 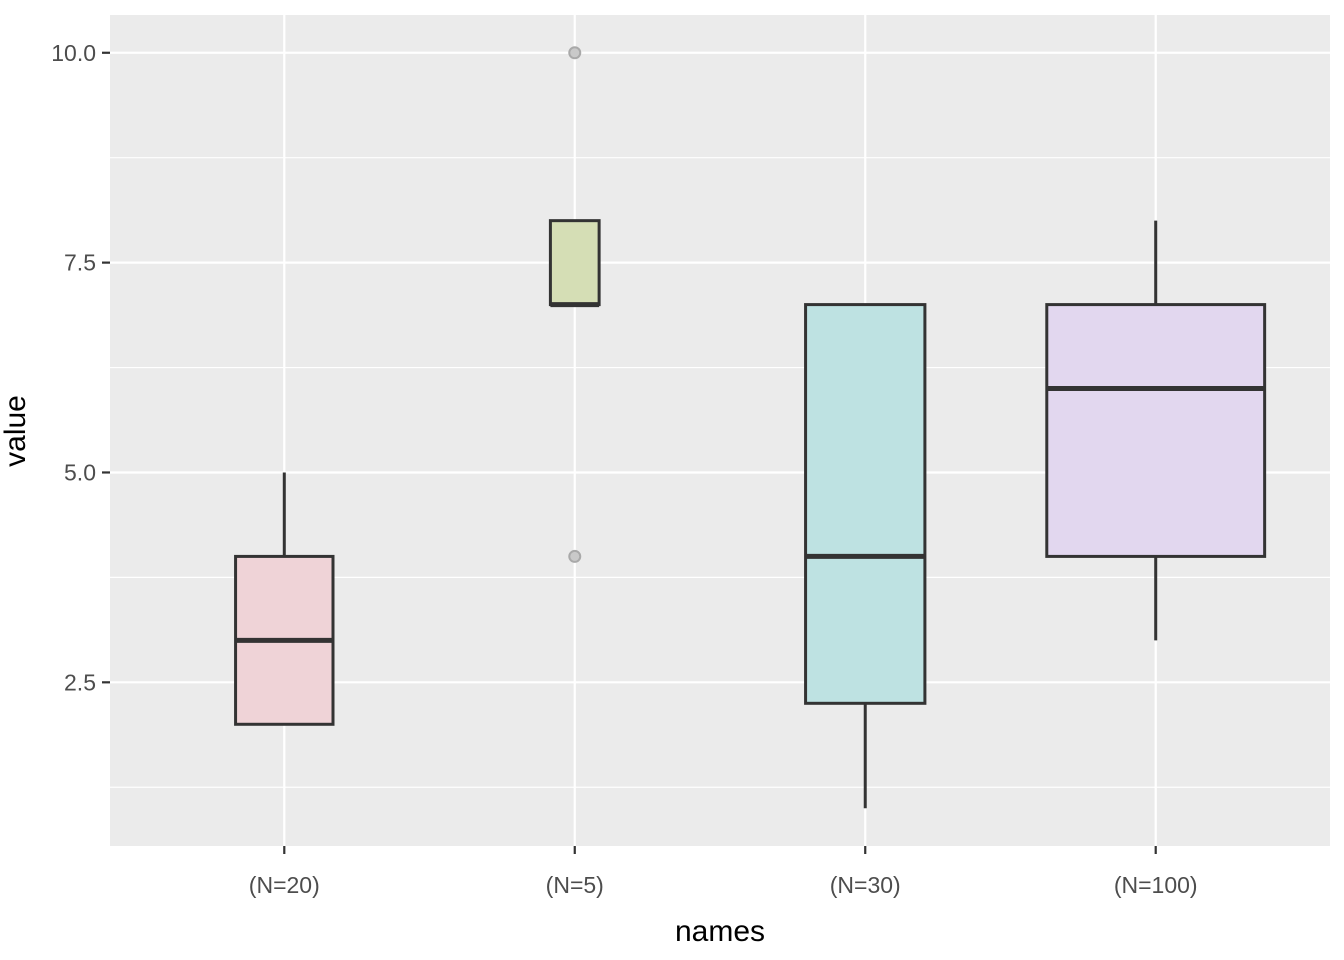 I want to click on boxplot-group-(N=30), so click(x=865, y=556).